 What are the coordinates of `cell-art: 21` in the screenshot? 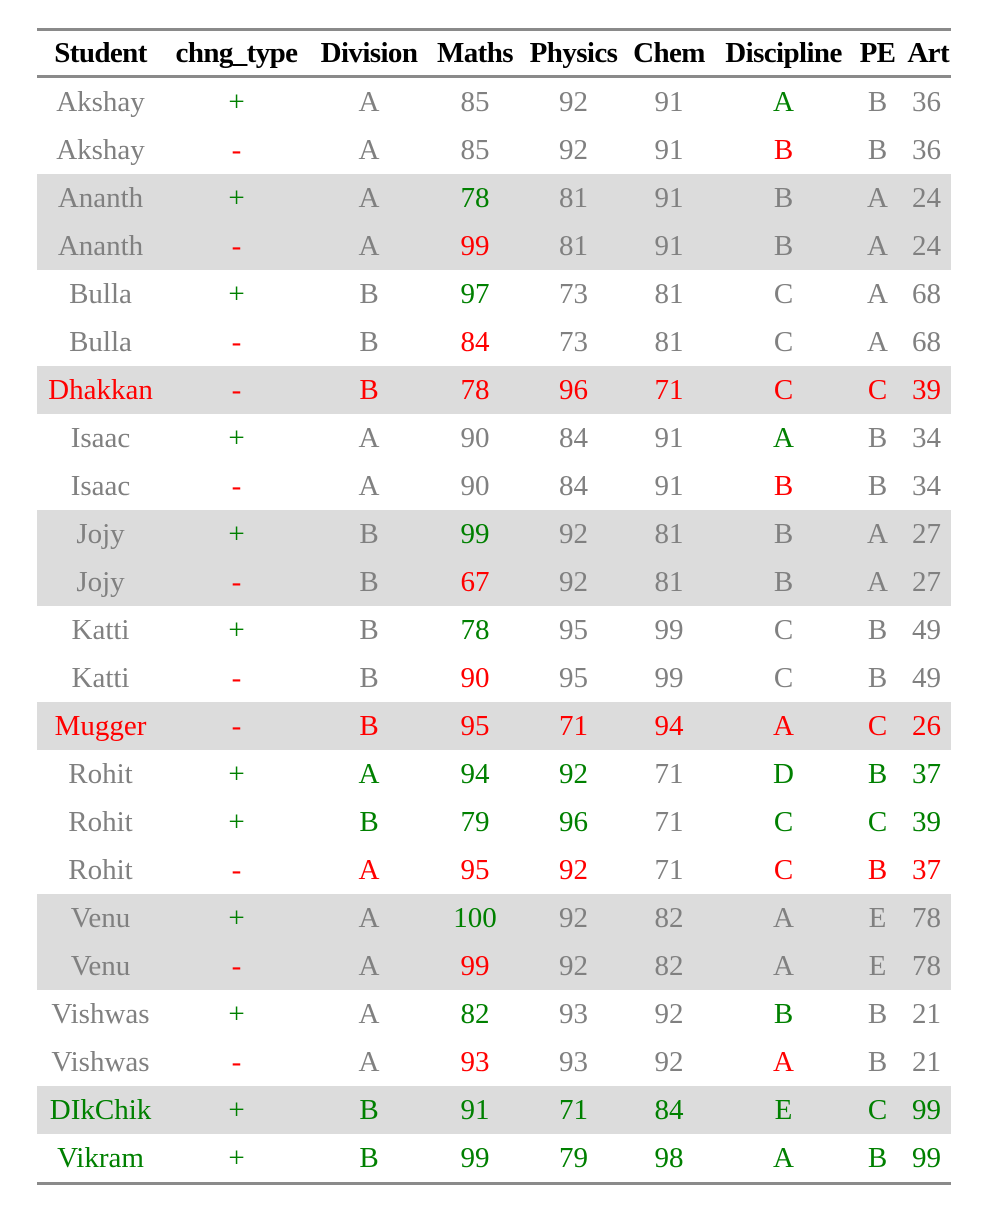 It's located at (926, 1061).